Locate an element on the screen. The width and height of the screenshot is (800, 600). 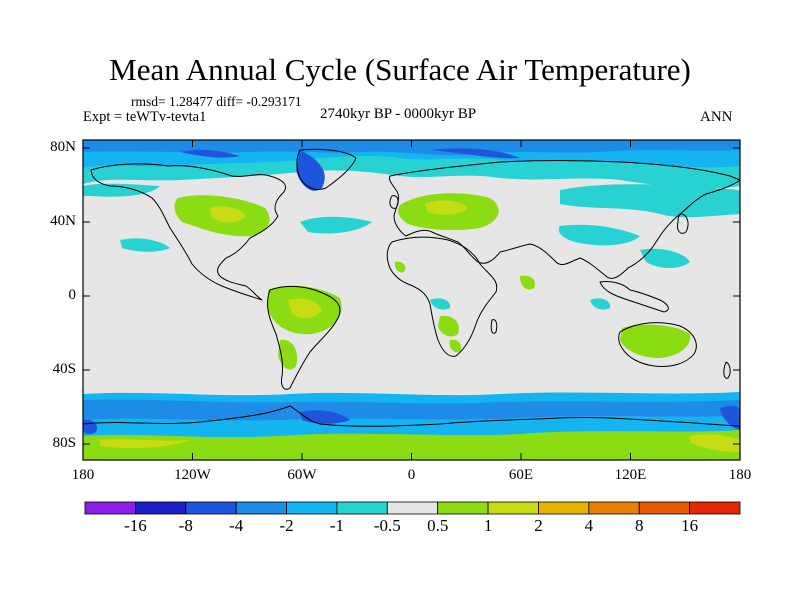
maritime-continent-outline is located at coordinates (634, 297).